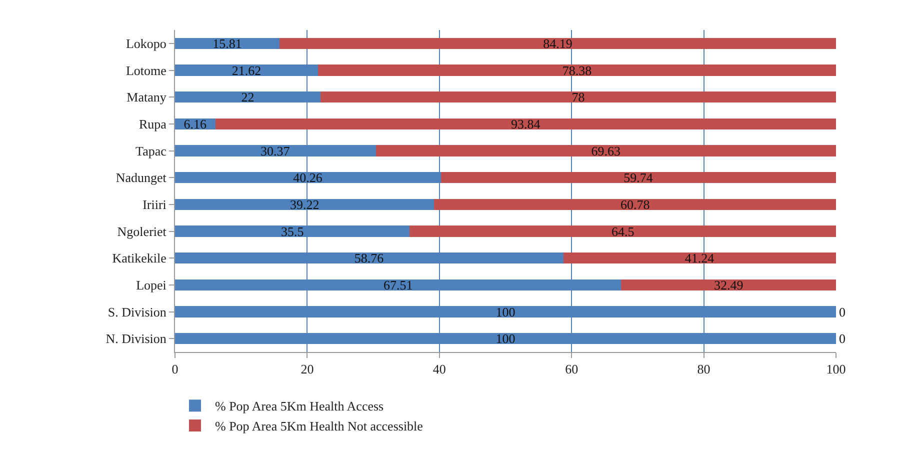  I want to click on y-tick-label: Matany, so click(146, 97).